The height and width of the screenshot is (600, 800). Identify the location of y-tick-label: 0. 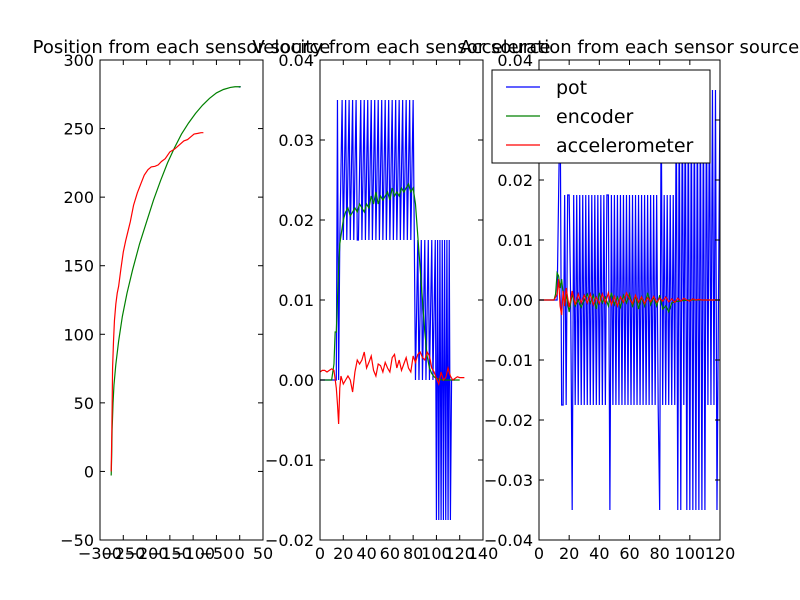
(89, 471).